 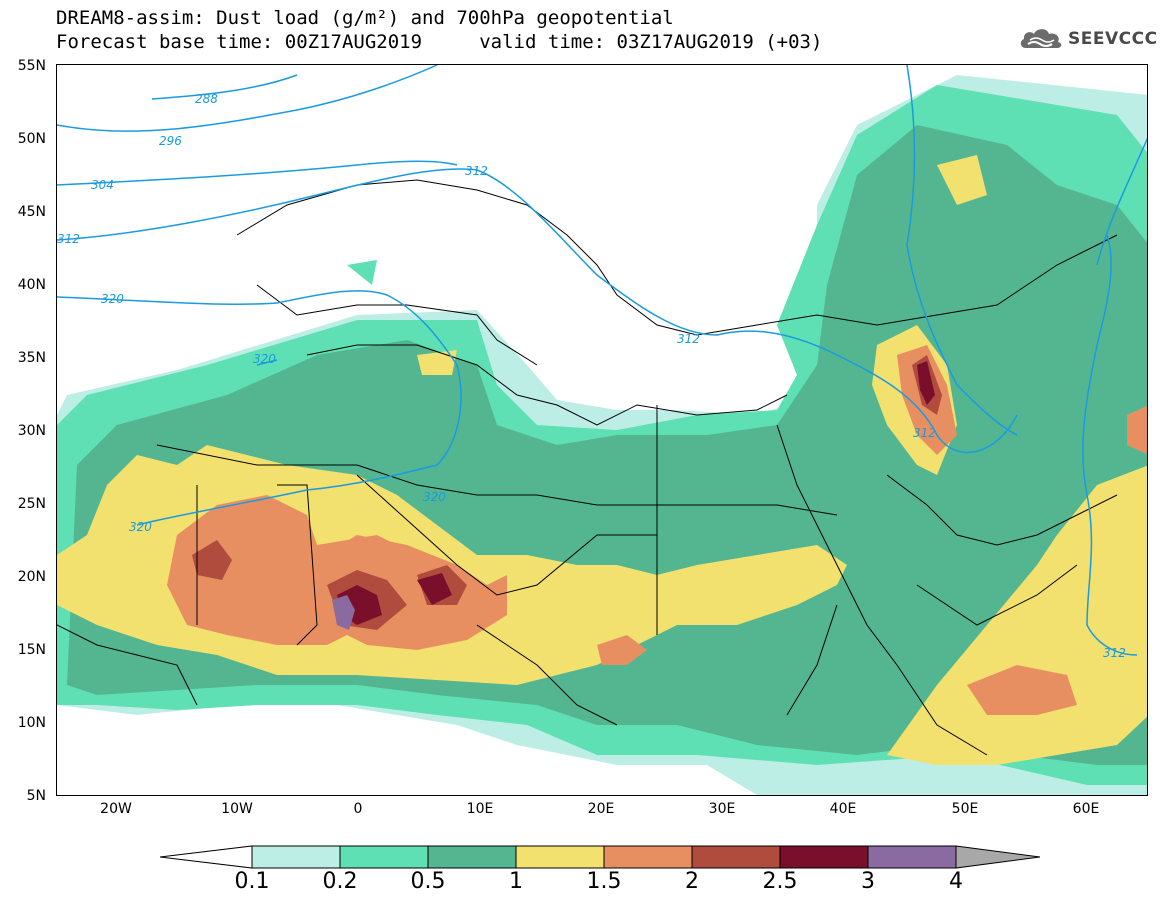 What do you see at coordinates (1114, 653) in the screenshot?
I see `contour-label-312-arabian-sea: 312` at bounding box center [1114, 653].